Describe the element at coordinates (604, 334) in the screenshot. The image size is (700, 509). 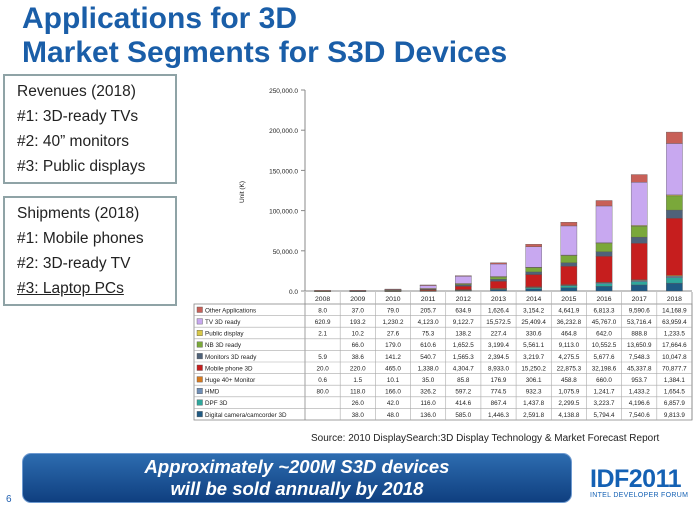
I see `data-label: 642.0` at that location.